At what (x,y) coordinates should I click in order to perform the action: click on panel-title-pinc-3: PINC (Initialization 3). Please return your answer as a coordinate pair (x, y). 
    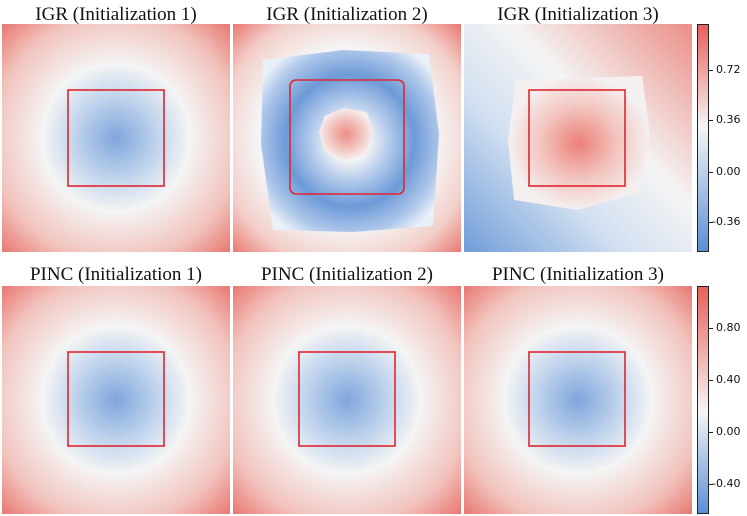
    Looking at the image, I should click on (578, 274).